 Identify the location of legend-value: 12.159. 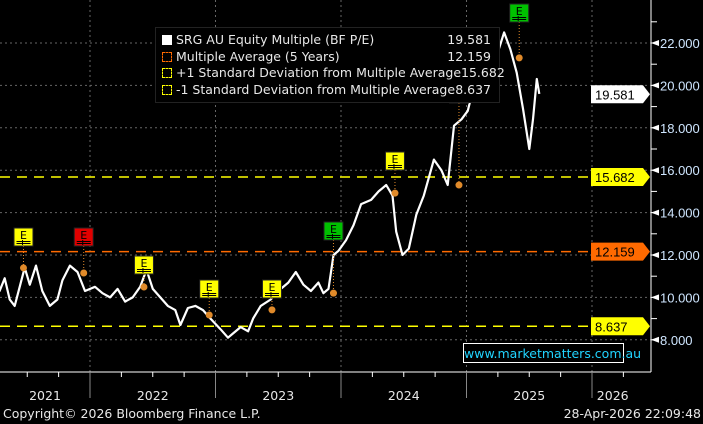
(469, 56).